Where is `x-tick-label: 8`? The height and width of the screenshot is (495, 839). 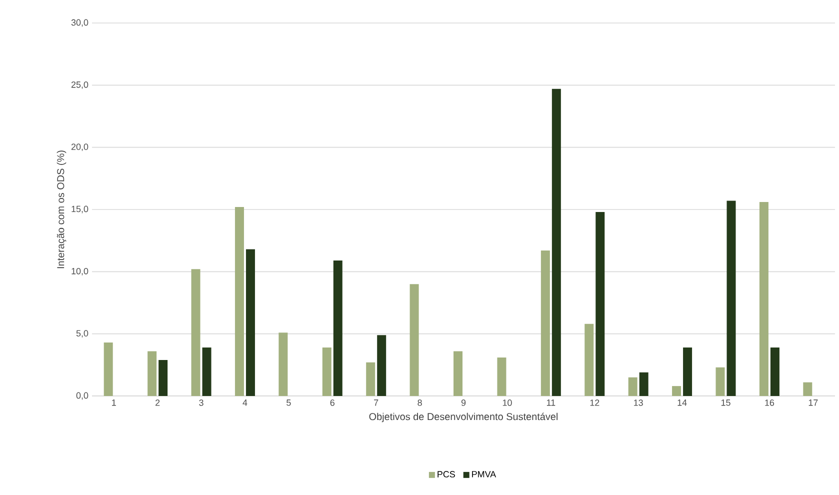
x-tick-label: 8 is located at coordinates (420, 403).